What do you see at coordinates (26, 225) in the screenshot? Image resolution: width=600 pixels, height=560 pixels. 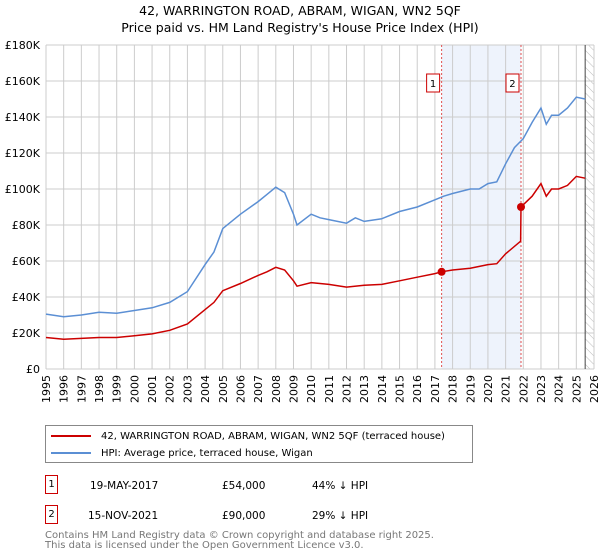 I see `y-tick-label: £80K` at bounding box center [26, 225].